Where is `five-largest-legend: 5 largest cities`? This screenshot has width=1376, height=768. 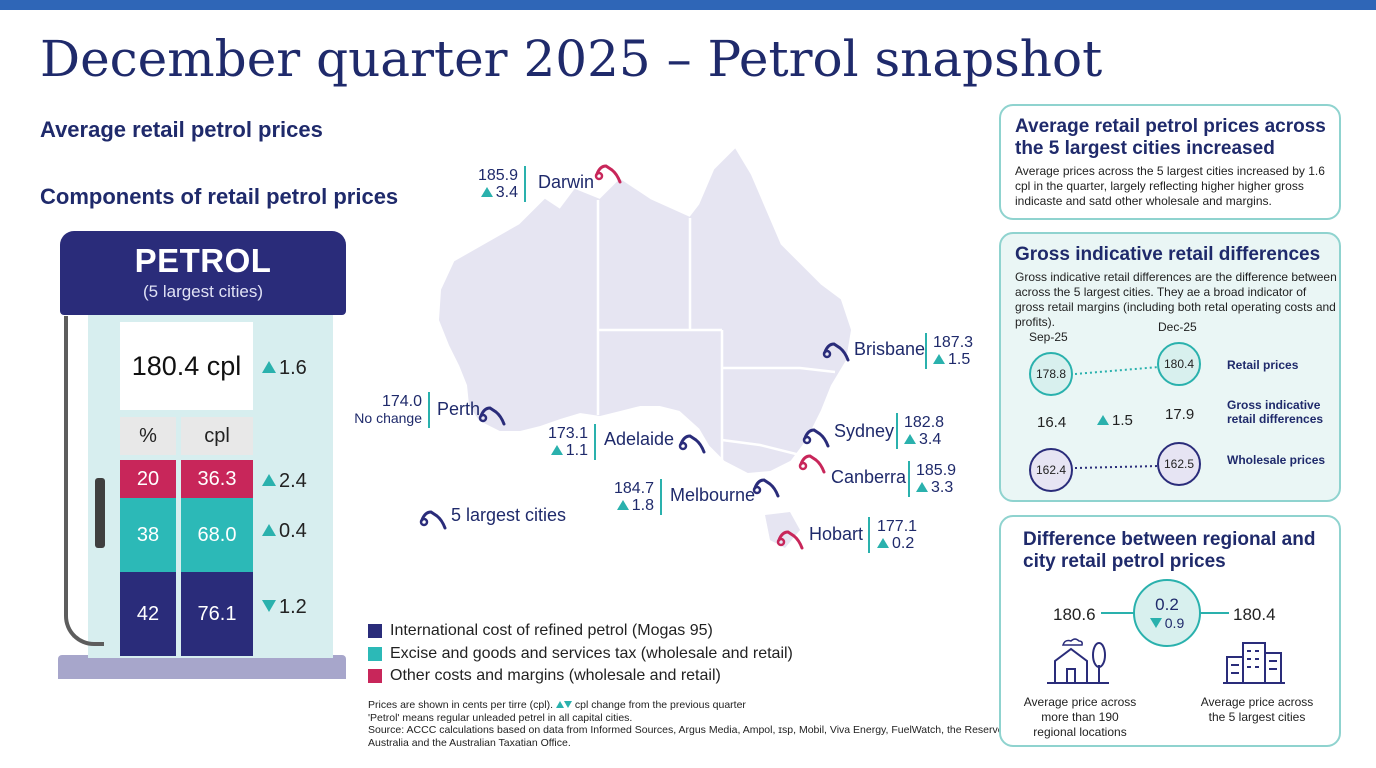
five-largest-legend: 5 largest cities is located at coordinates (509, 515).